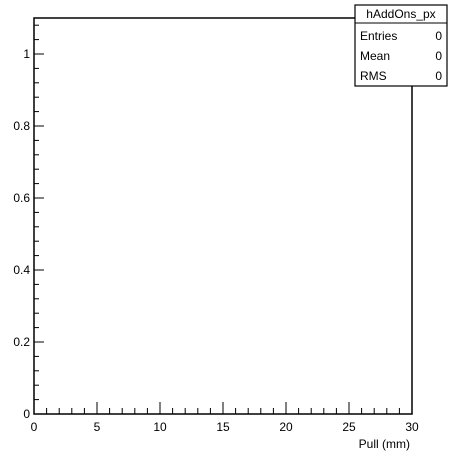 The width and height of the screenshot is (449, 459). I want to click on x-axis: 0 5 10 15 20 25 30, so click(225, 418).